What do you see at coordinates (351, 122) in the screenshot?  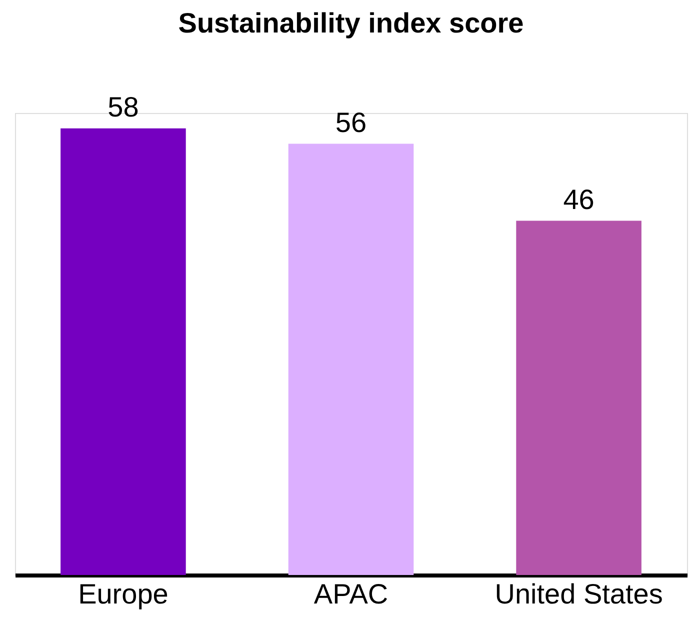 I see `data-label: 56` at bounding box center [351, 122].